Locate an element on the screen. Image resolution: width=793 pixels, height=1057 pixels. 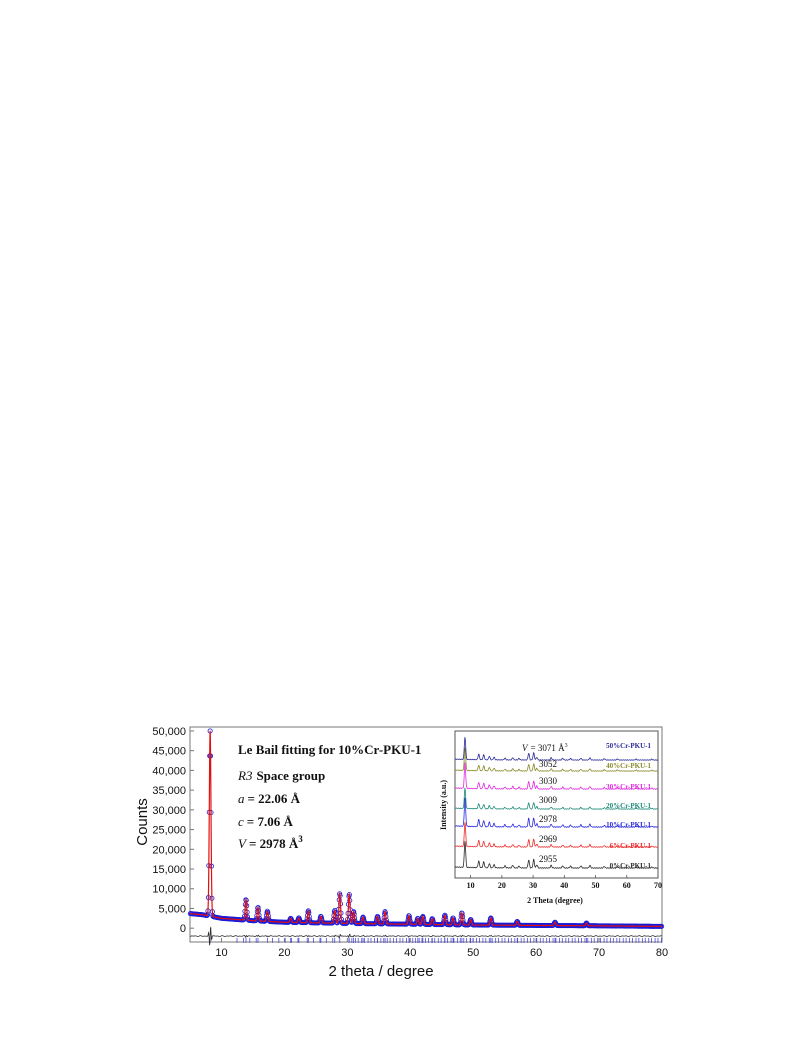
main-y-tick-label: 45,000 is located at coordinates (169, 752).